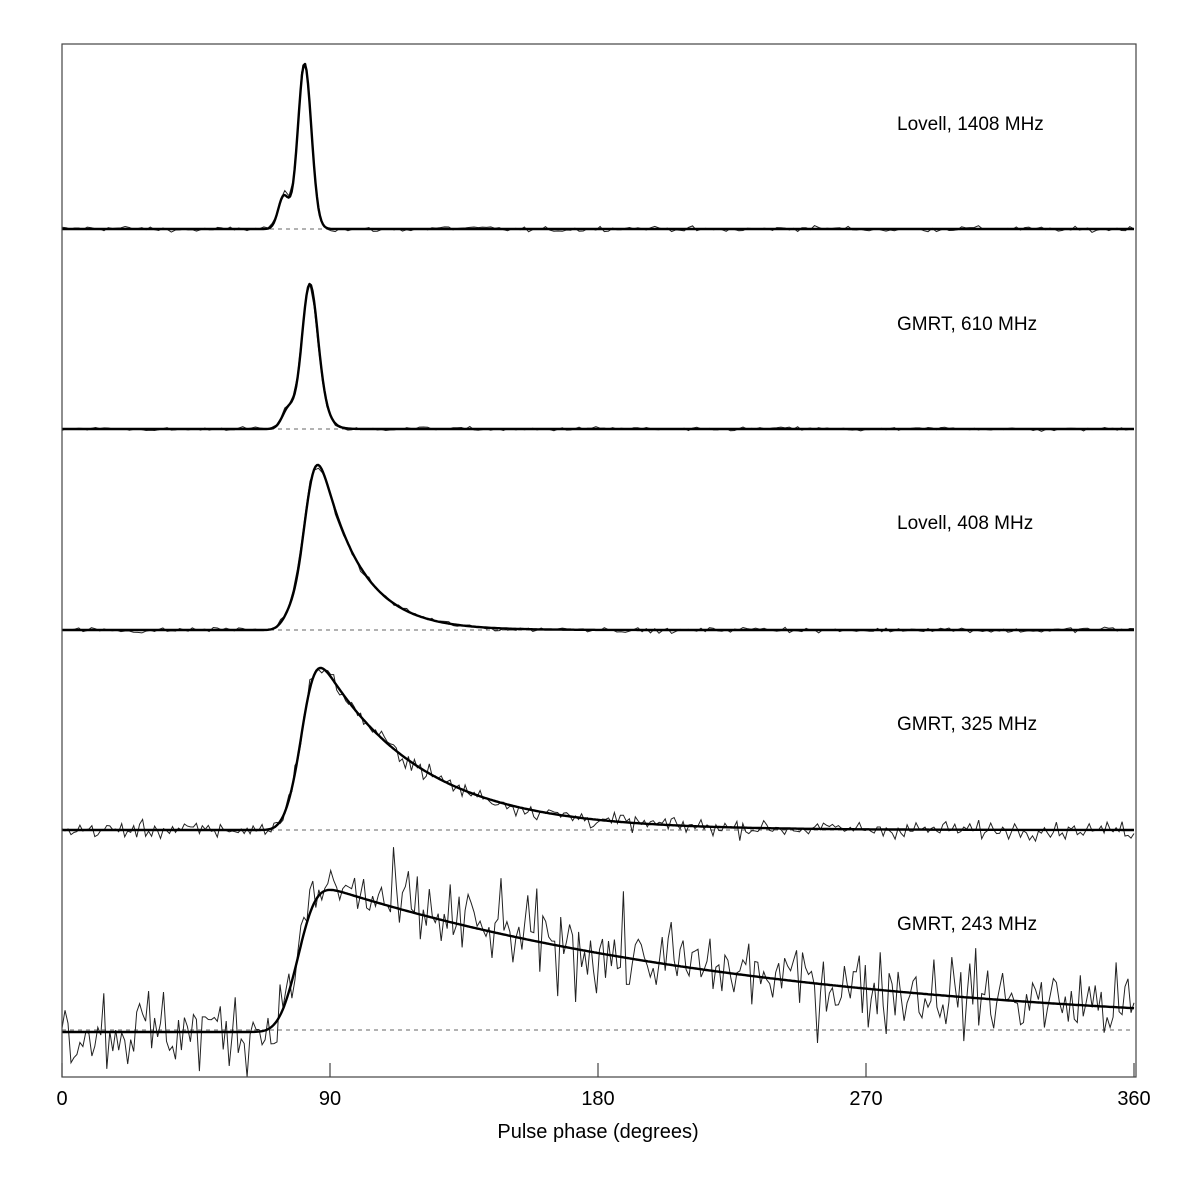 This screenshot has width=1182, height=1188. I want to click on x-tick-label-180: 180, so click(597, 1099).